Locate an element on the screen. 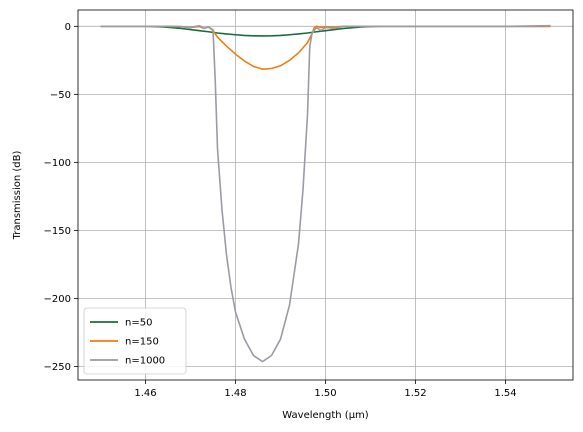 This screenshot has width=583, height=432. legend-entry: n=1000 is located at coordinates (145, 361).